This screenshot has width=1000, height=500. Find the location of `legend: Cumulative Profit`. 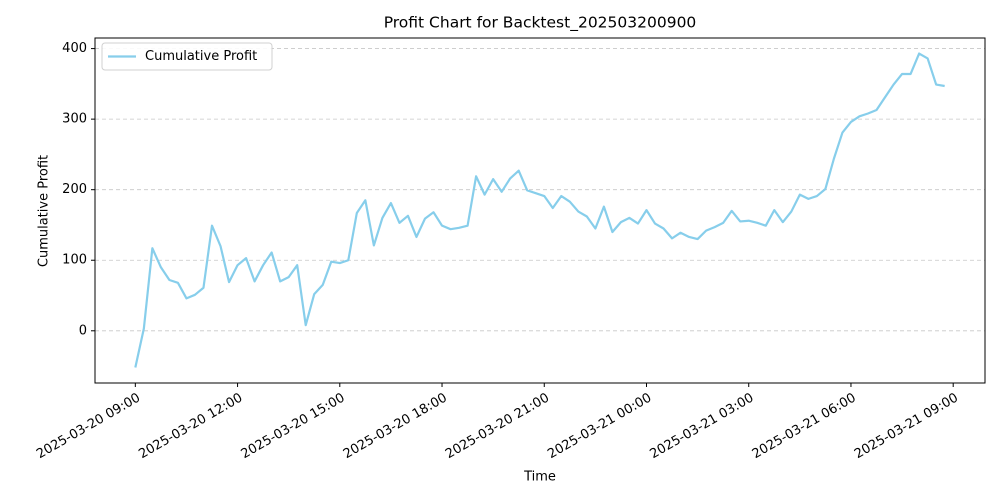

legend: Cumulative Profit is located at coordinates (187, 56).